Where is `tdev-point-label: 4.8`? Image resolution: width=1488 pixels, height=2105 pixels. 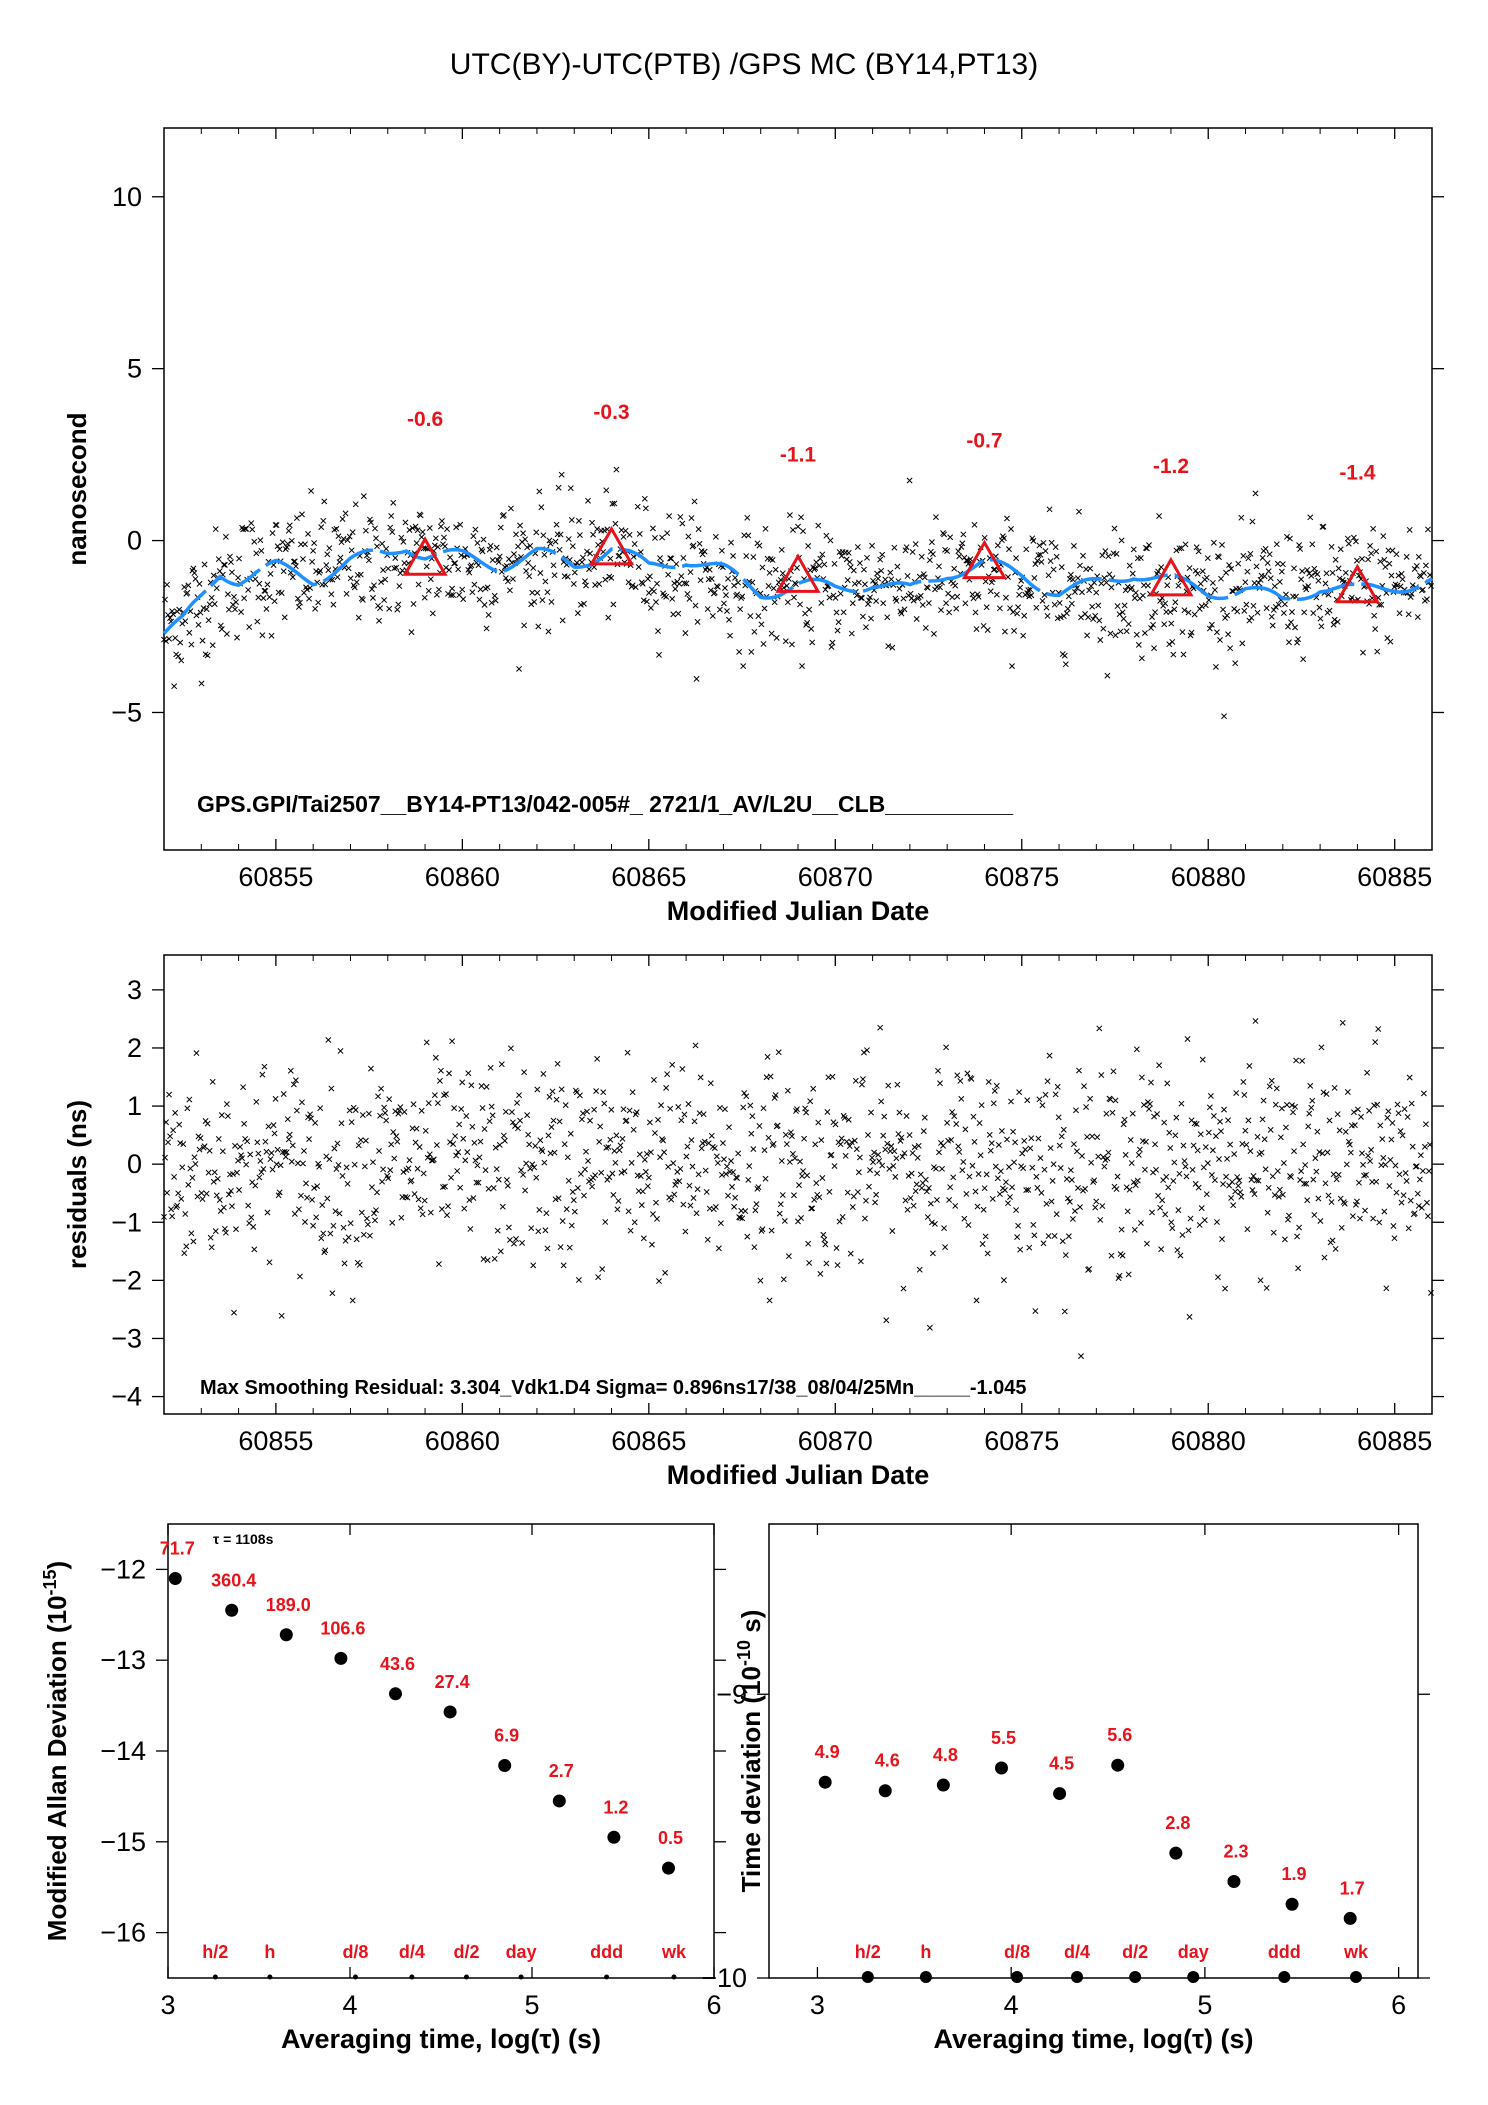
tdev-point-label: 4.8 is located at coordinates (945, 1755).